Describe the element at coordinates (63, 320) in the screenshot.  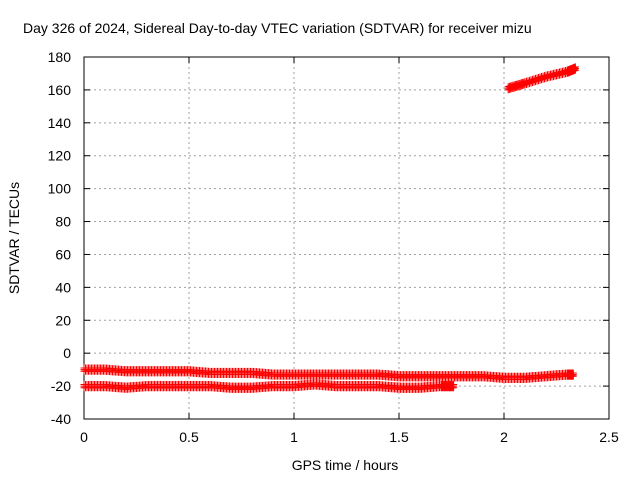
I see `y-tick-label: 20` at that location.